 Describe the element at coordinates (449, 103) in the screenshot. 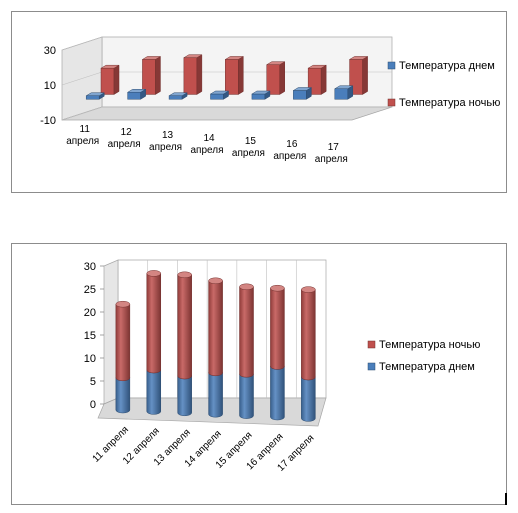

I see `chart-1-legend-label: Температура ночью` at that location.